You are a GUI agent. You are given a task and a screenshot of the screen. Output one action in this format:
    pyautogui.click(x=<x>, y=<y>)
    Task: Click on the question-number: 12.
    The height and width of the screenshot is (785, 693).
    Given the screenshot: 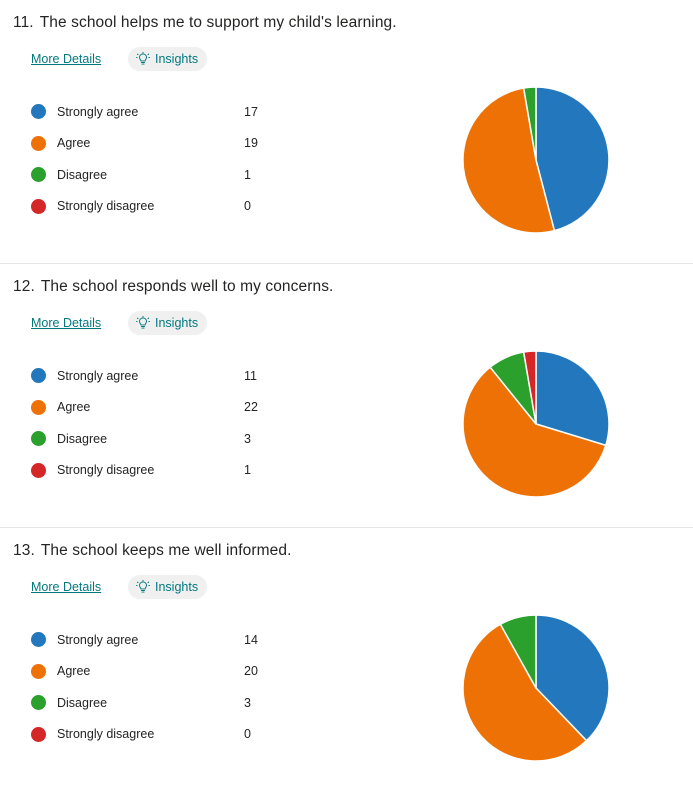 What is the action you would take?
    pyautogui.click(x=24, y=286)
    